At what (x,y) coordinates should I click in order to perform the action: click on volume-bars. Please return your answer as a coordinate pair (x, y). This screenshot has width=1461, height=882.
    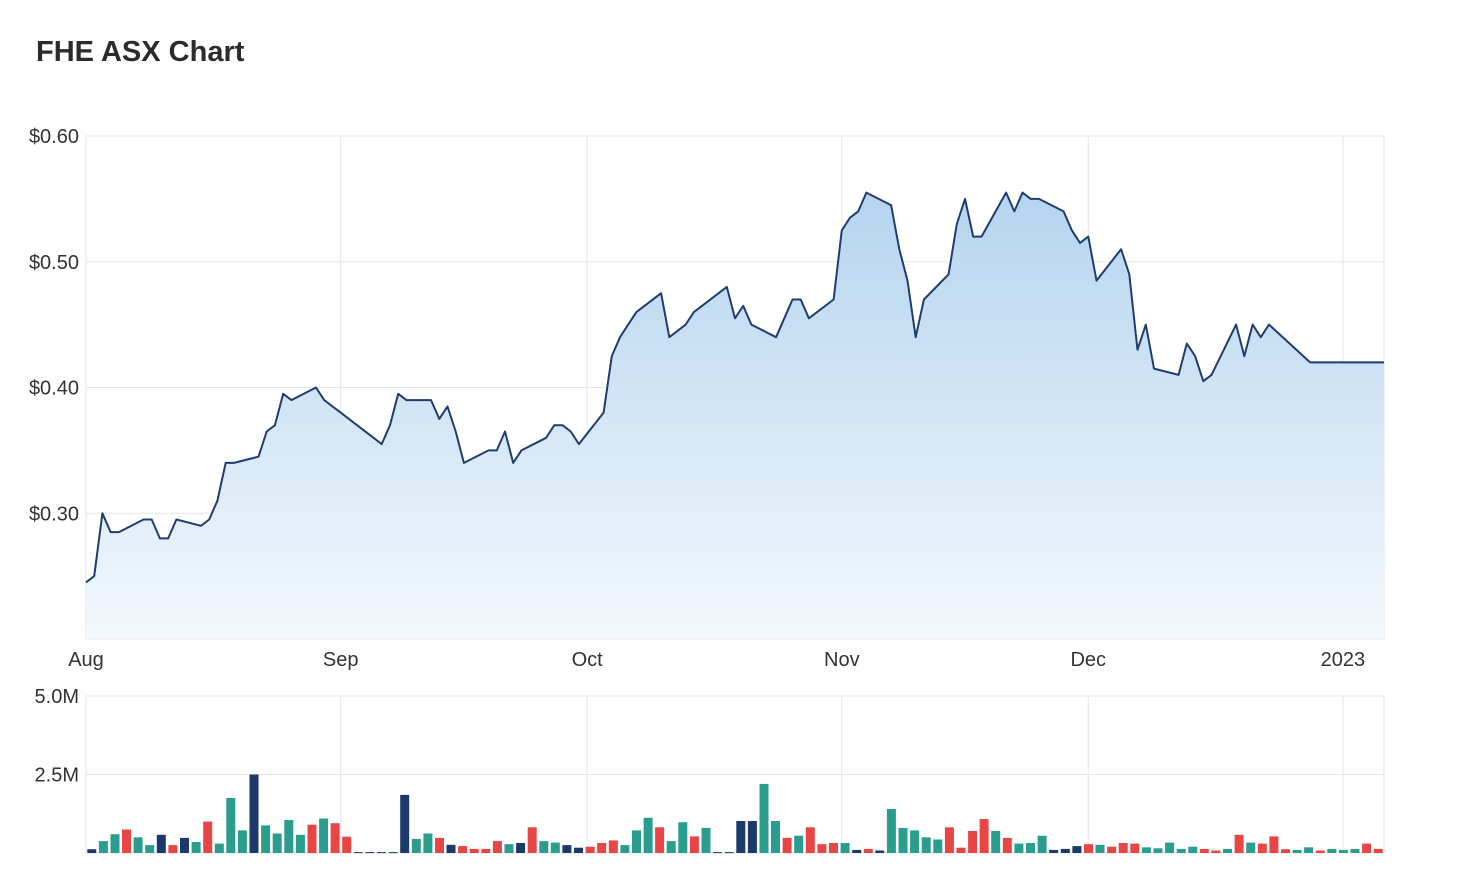
    Looking at the image, I should click on (735, 814).